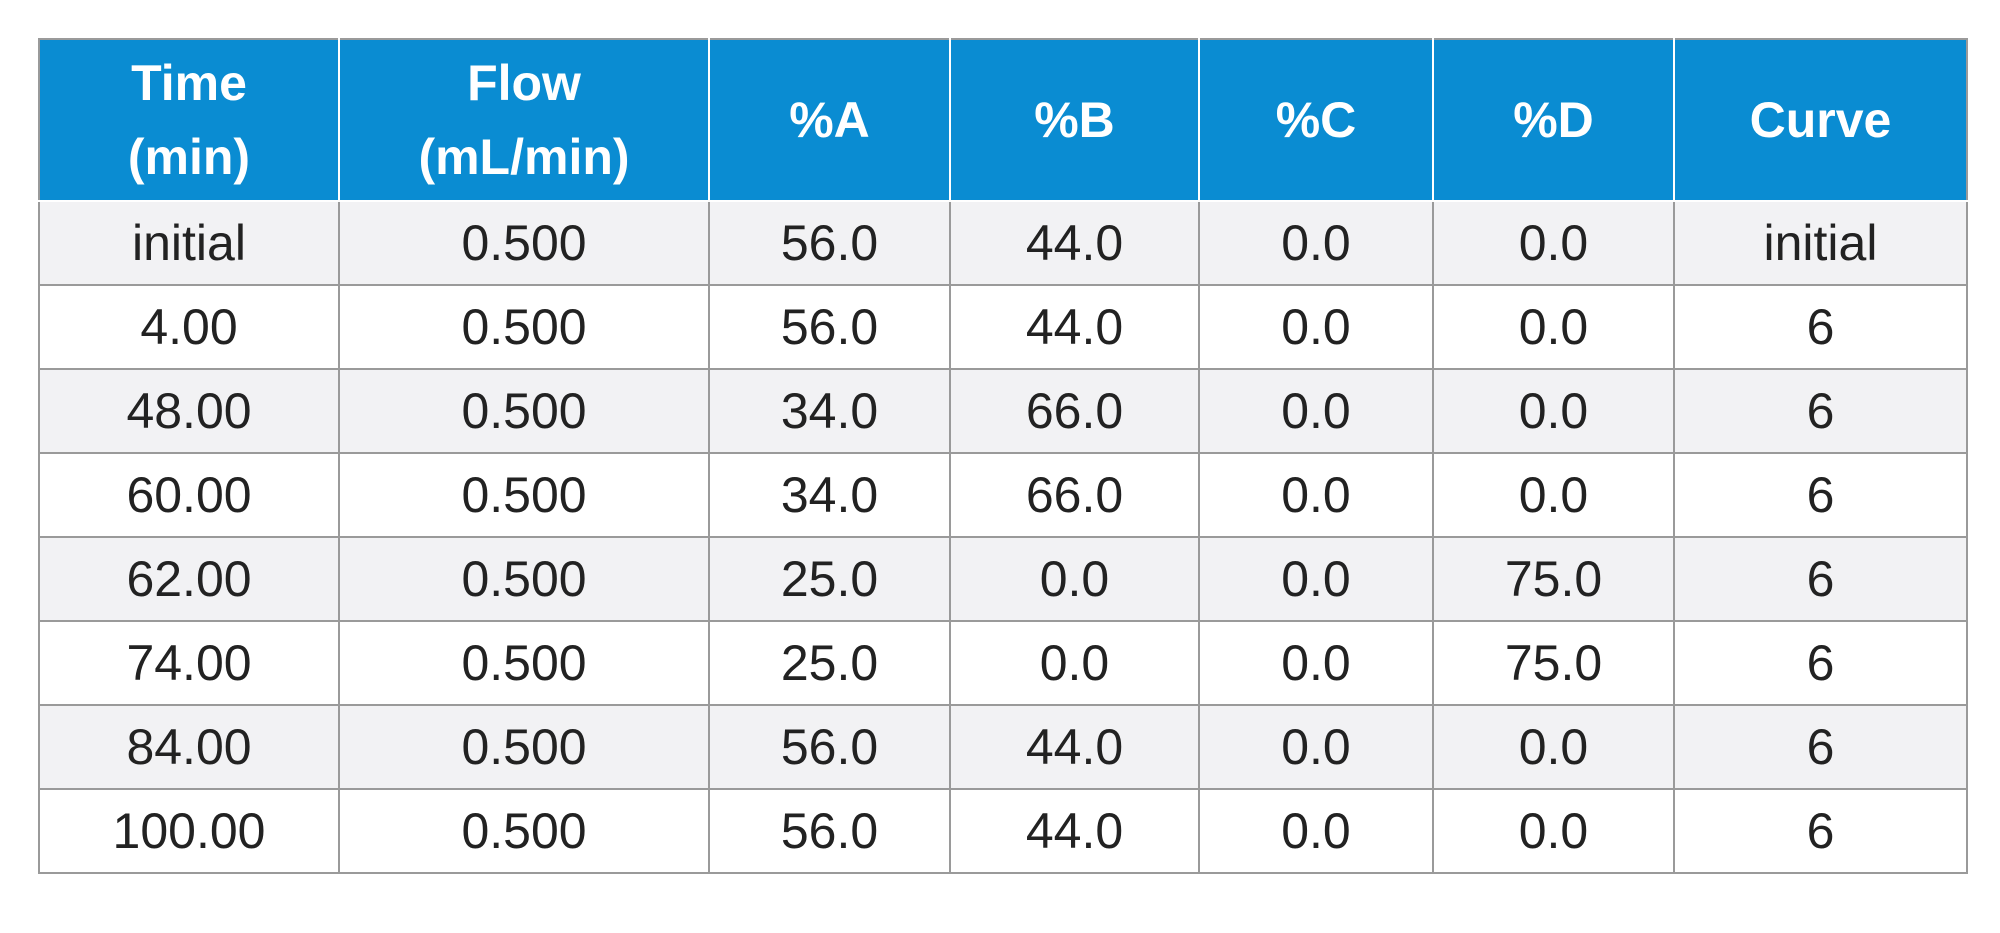 This screenshot has height=933, width=2000. Describe the element at coordinates (1316, 120) in the screenshot. I see `header-percent-c: %C` at that location.